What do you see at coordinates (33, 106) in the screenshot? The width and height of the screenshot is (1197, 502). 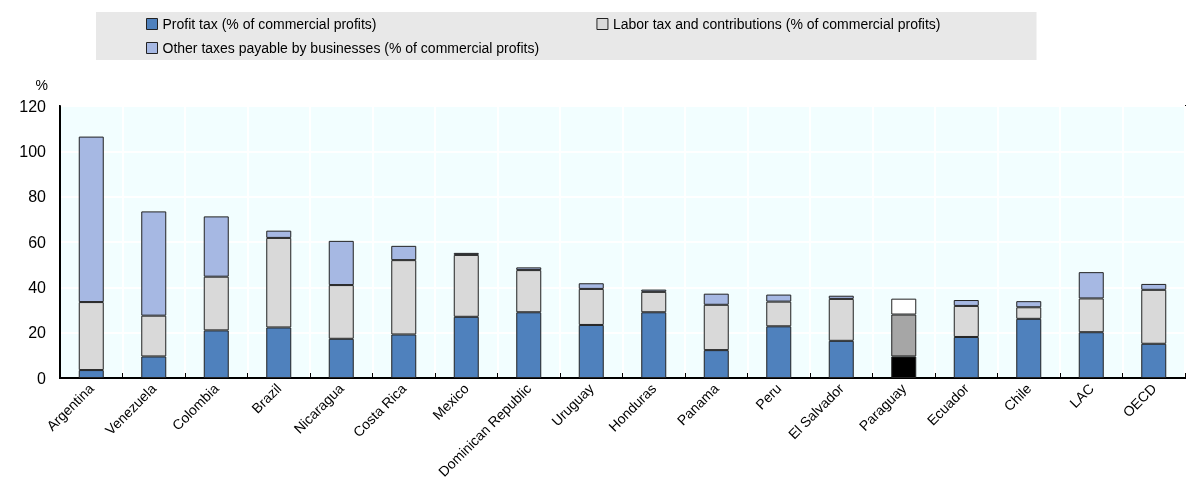 I see `y-tick-label: 120` at bounding box center [33, 106].